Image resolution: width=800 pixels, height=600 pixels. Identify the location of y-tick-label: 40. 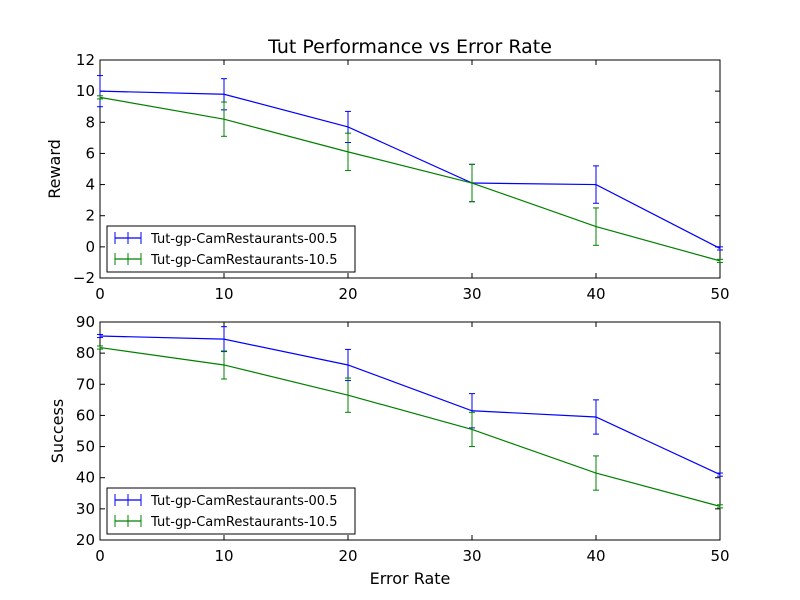
(85, 478).